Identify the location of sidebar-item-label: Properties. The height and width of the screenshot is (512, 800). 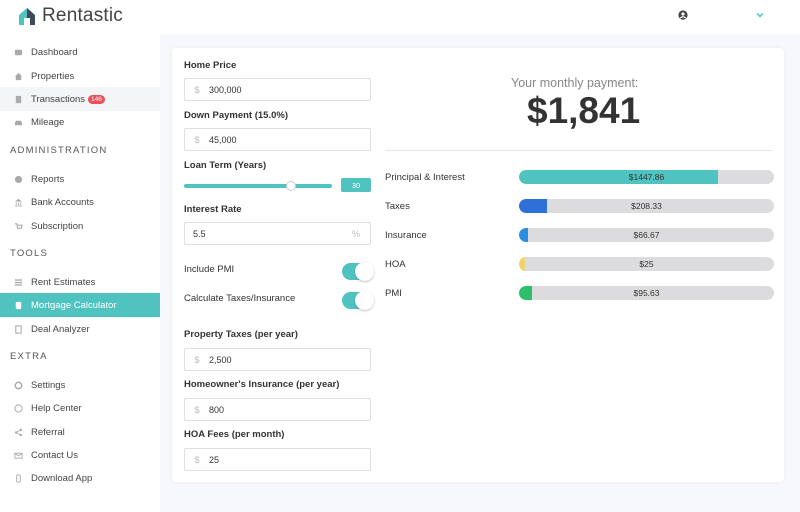
(53, 76).